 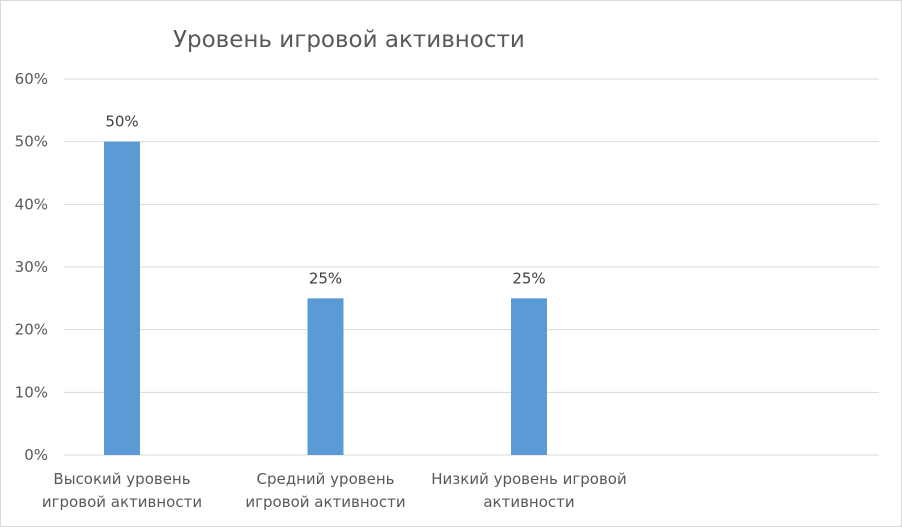 I want to click on y-tick-label: 0%, so click(x=36, y=455).